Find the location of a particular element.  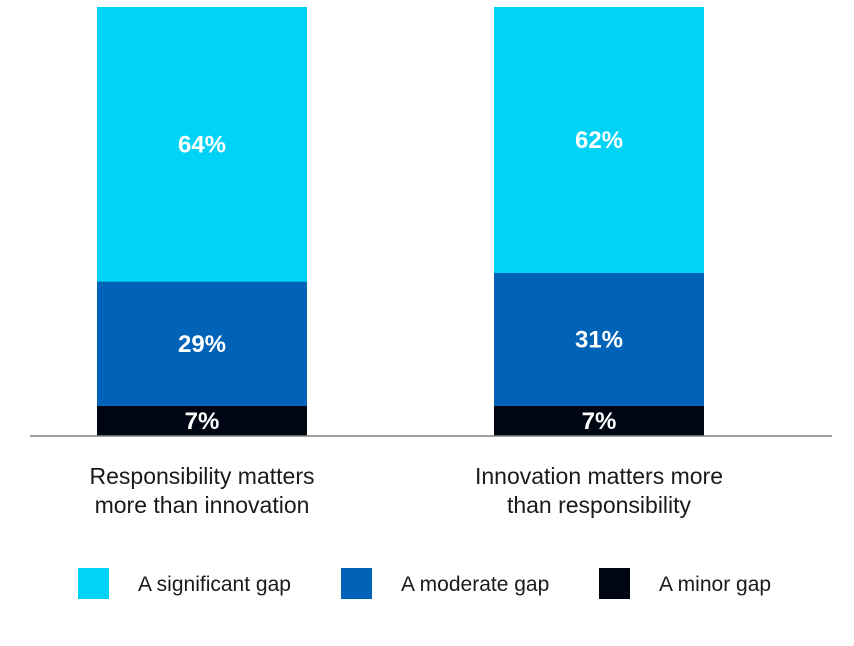

data-label: 64% is located at coordinates (202, 144).